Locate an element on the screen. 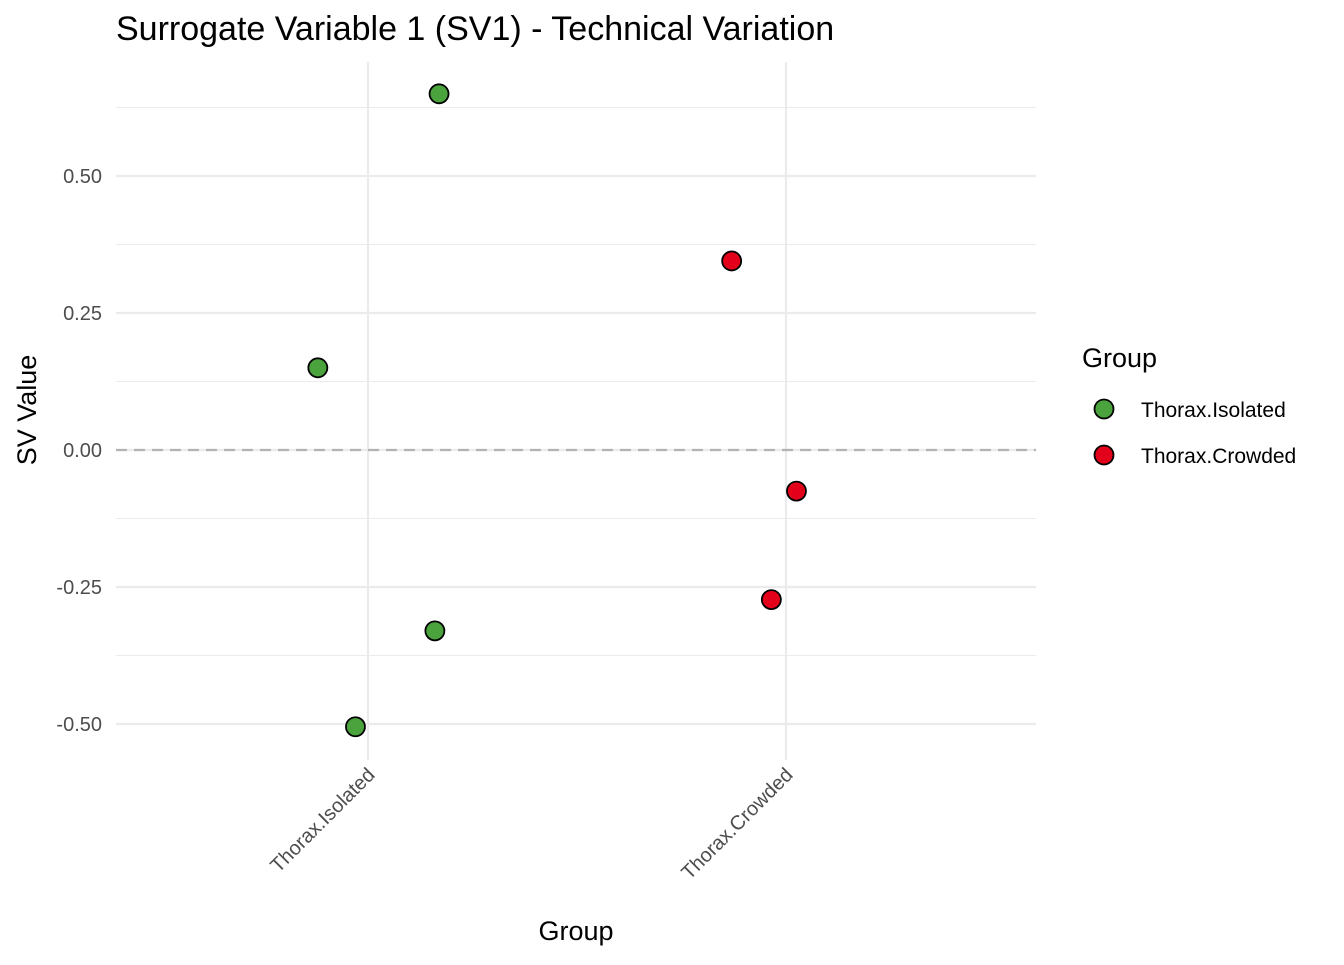 This screenshot has width=1344, height=965. x-axis-title: Group is located at coordinates (575, 931).